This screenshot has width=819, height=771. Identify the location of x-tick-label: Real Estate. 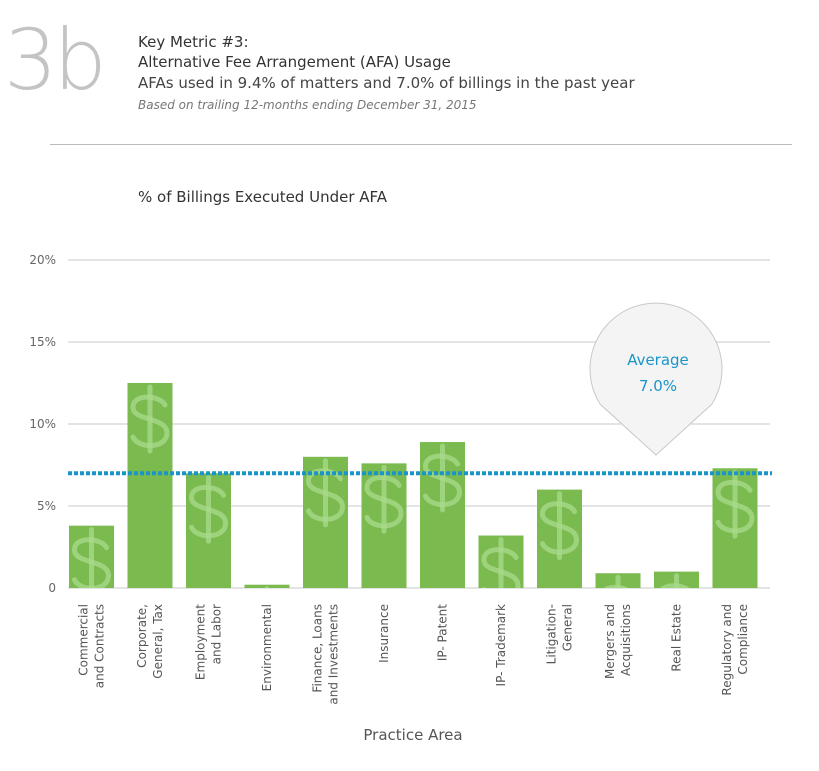
(677, 638).